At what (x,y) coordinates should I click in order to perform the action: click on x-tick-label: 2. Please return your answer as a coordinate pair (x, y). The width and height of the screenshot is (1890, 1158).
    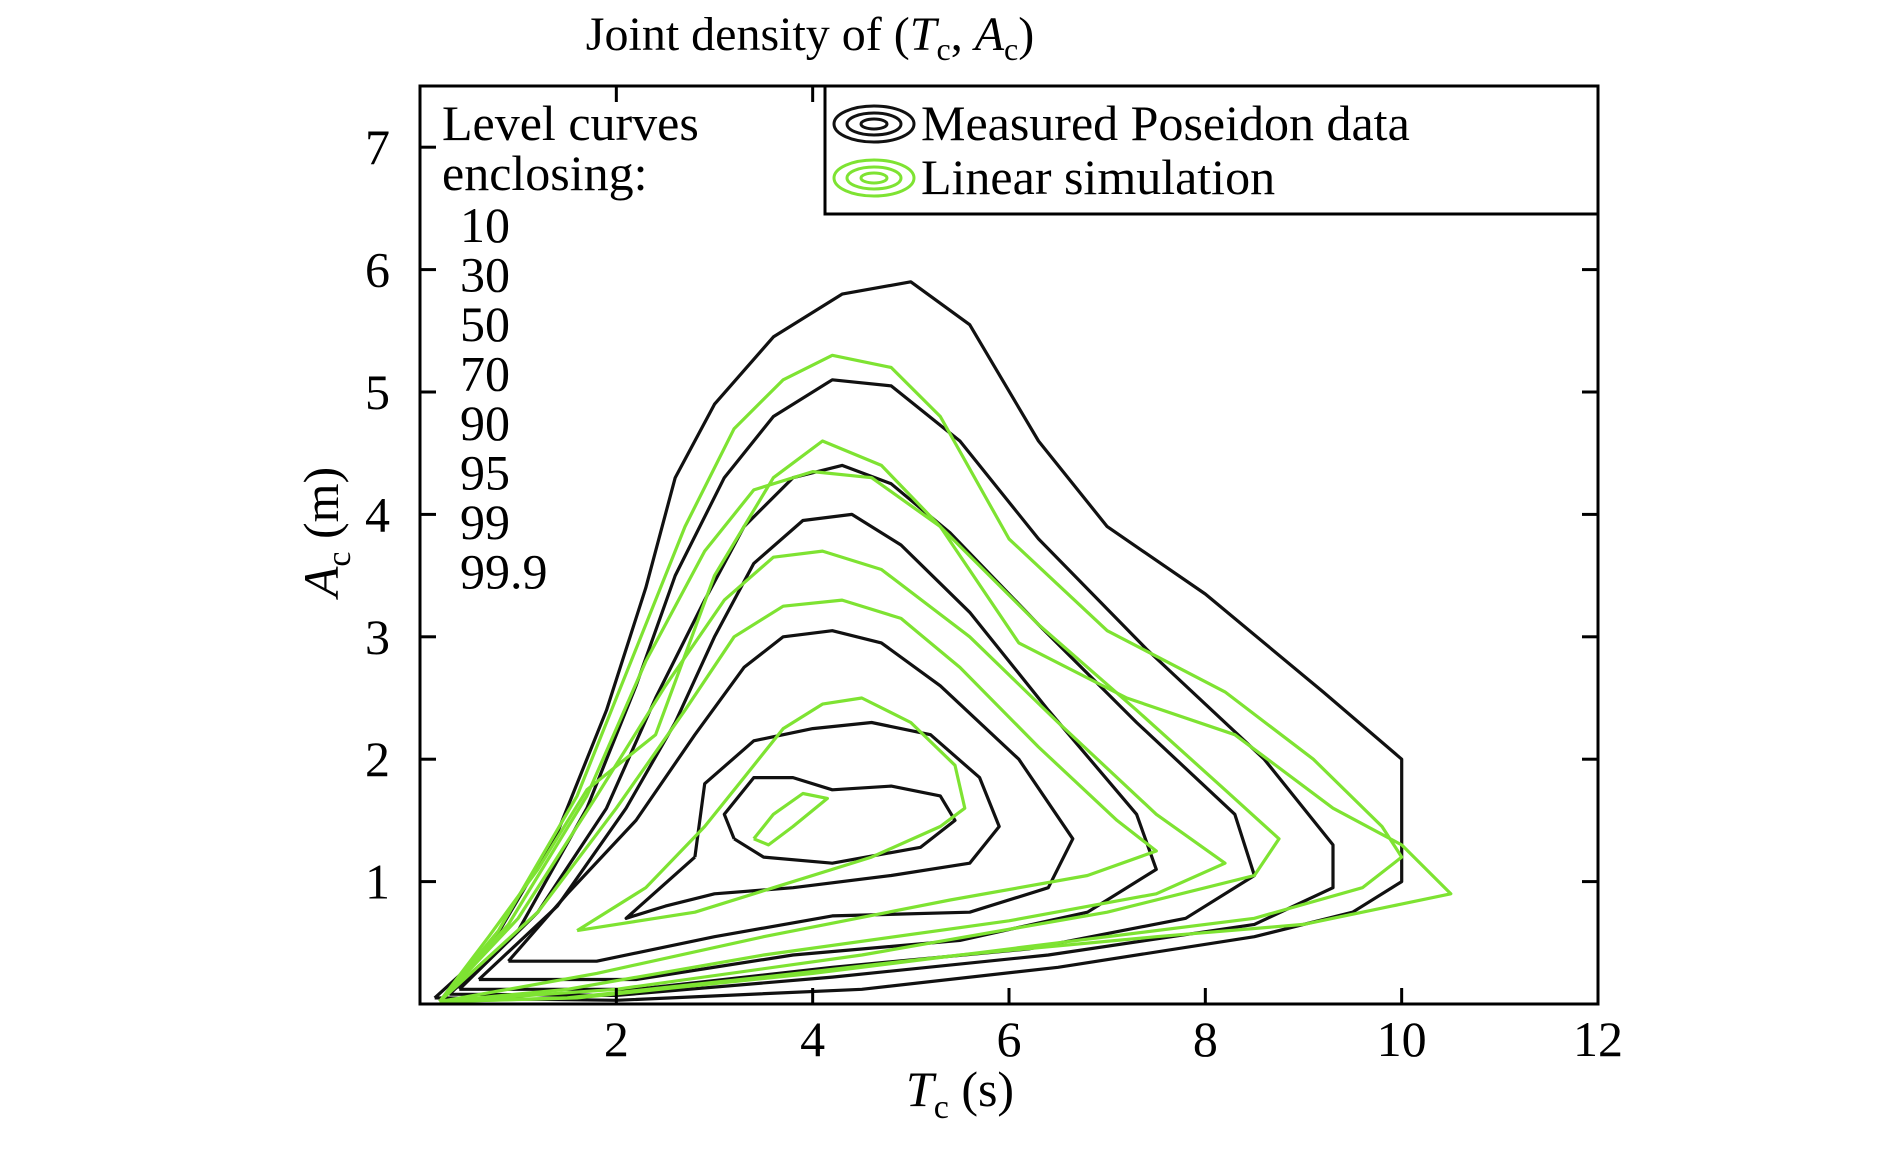
    Looking at the image, I should click on (616, 1039).